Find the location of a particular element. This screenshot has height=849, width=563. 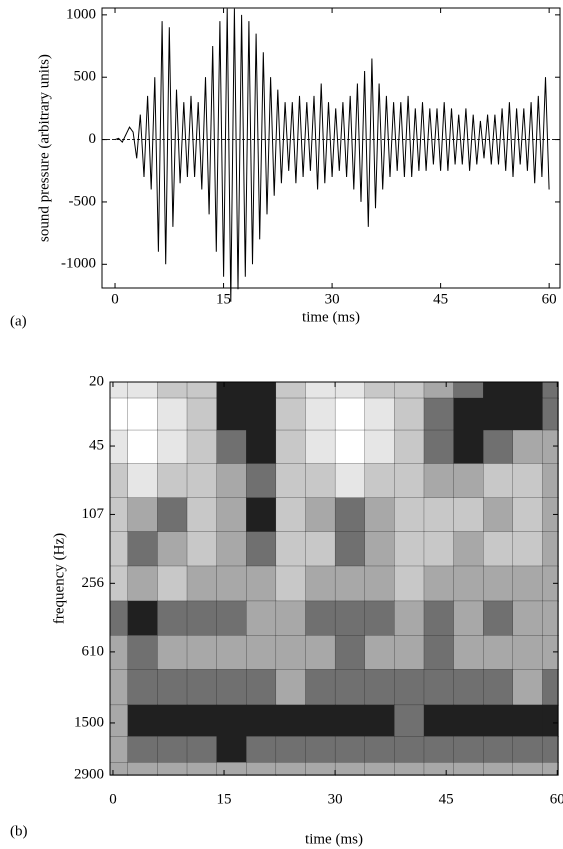

x-axis-label: time (ms) is located at coordinates (331, 317).